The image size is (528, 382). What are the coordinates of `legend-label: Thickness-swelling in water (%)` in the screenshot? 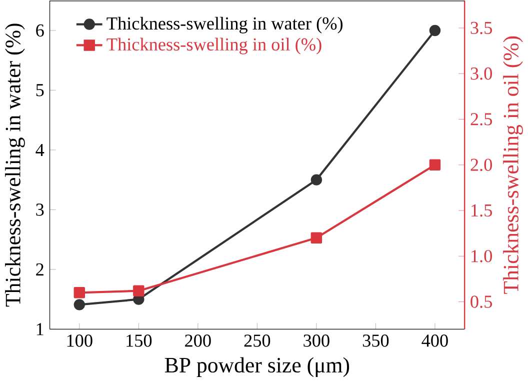 It's located at (224, 25).